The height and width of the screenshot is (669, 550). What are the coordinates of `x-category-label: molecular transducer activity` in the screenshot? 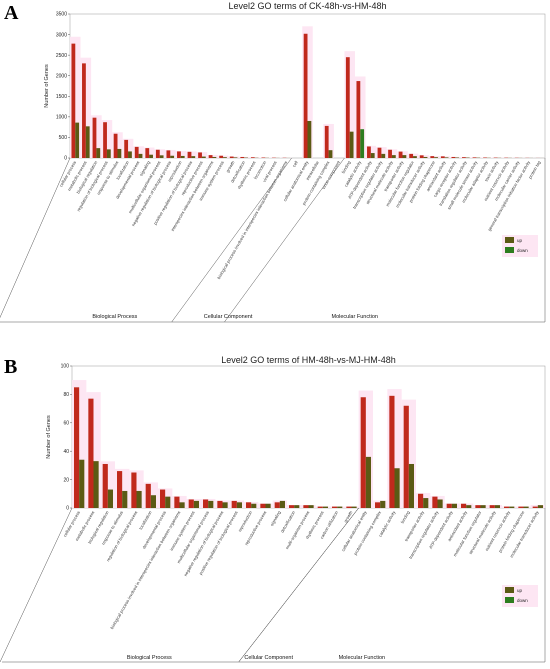 It's located at (524, 533).